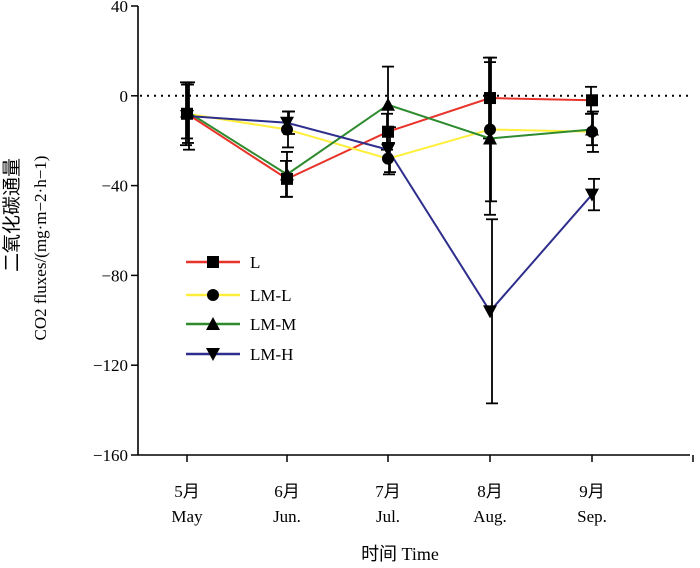 The height and width of the screenshot is (568, 700). Describe the element at coordinates (273, 324) in the screenshot. I see `legend-label-lm-m: LM-M` at that location.